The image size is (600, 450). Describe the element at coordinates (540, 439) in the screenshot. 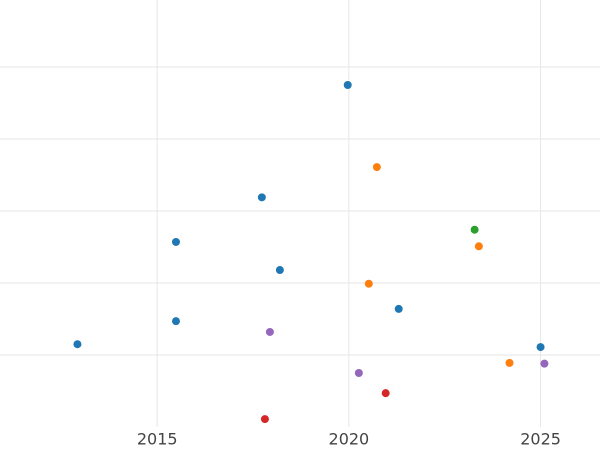

I see `x-tick-label: 2025` at that location.